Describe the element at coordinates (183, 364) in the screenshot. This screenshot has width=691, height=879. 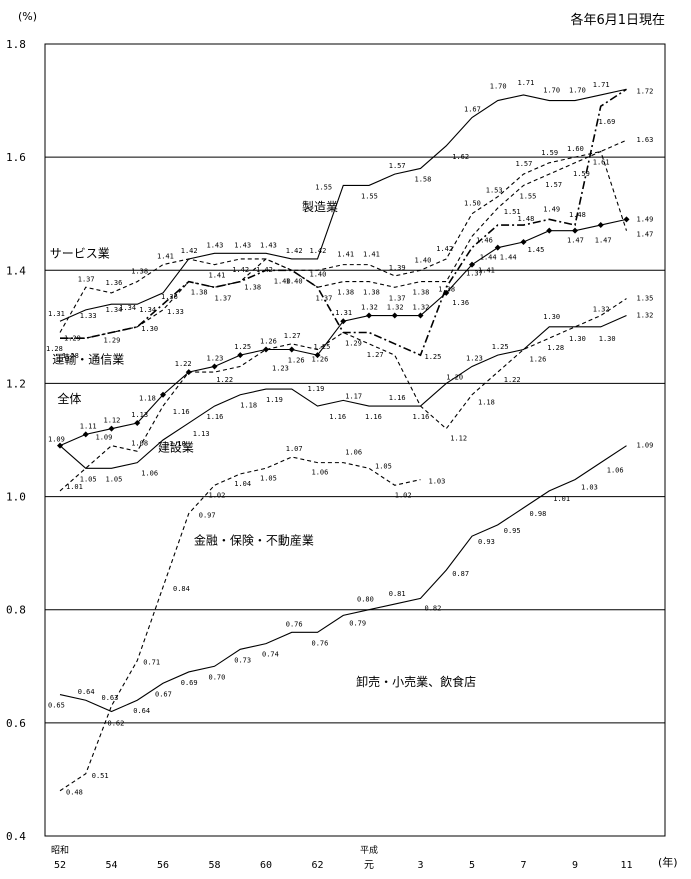
I see `data-label: 1.22` at that location.